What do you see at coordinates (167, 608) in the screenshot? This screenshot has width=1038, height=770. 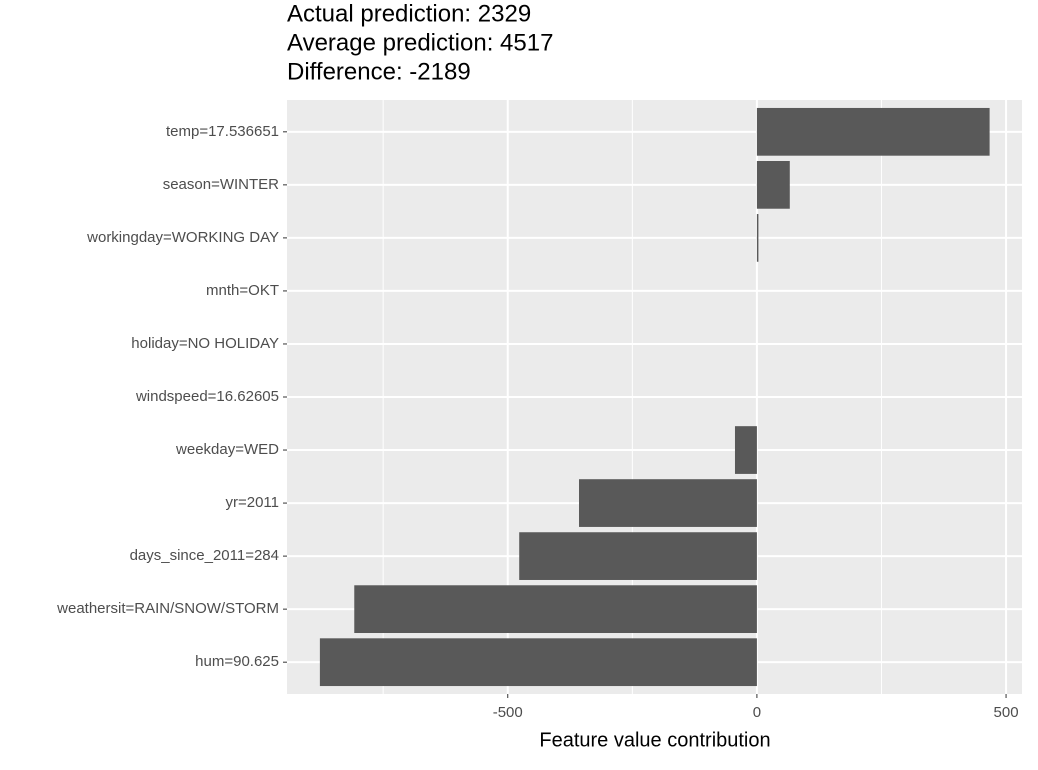 I see `y-tick-label: weathersit=RAIN/SNOW/STORM` at bounding box center [167, 608].